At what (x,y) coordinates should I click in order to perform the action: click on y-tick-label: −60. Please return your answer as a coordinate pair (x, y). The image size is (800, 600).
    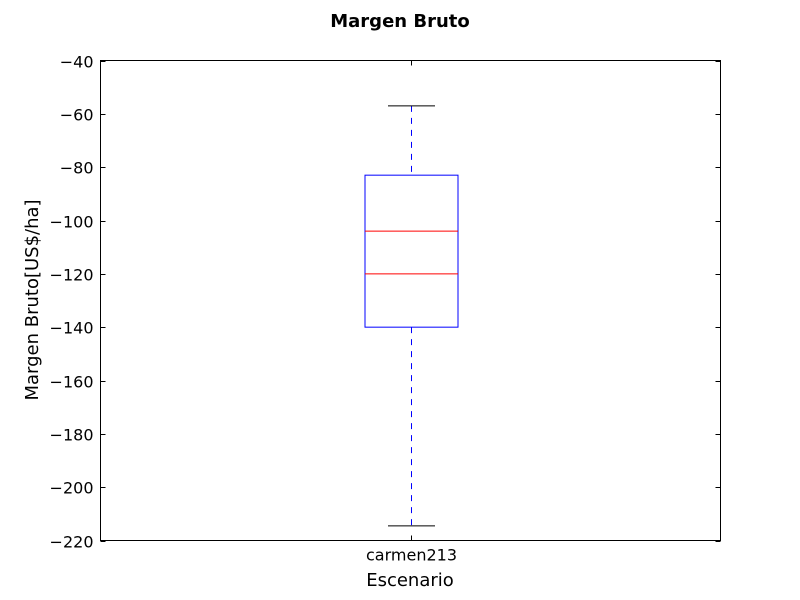
    Looking at the image, I should click on (77, 115).